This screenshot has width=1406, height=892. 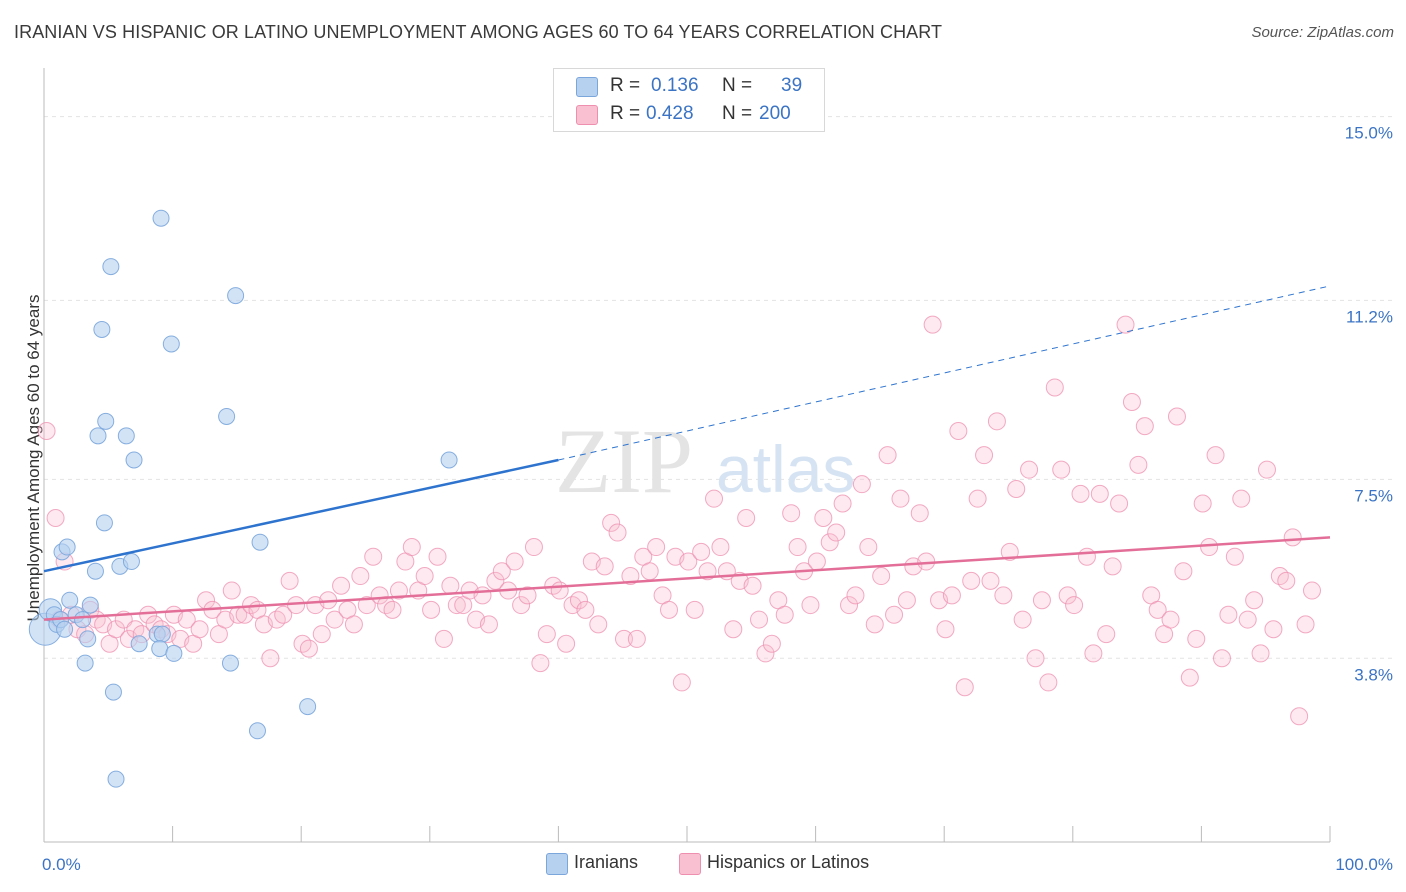 I want to click on watermark: ZIP atlas, so click(x=705, y=461).